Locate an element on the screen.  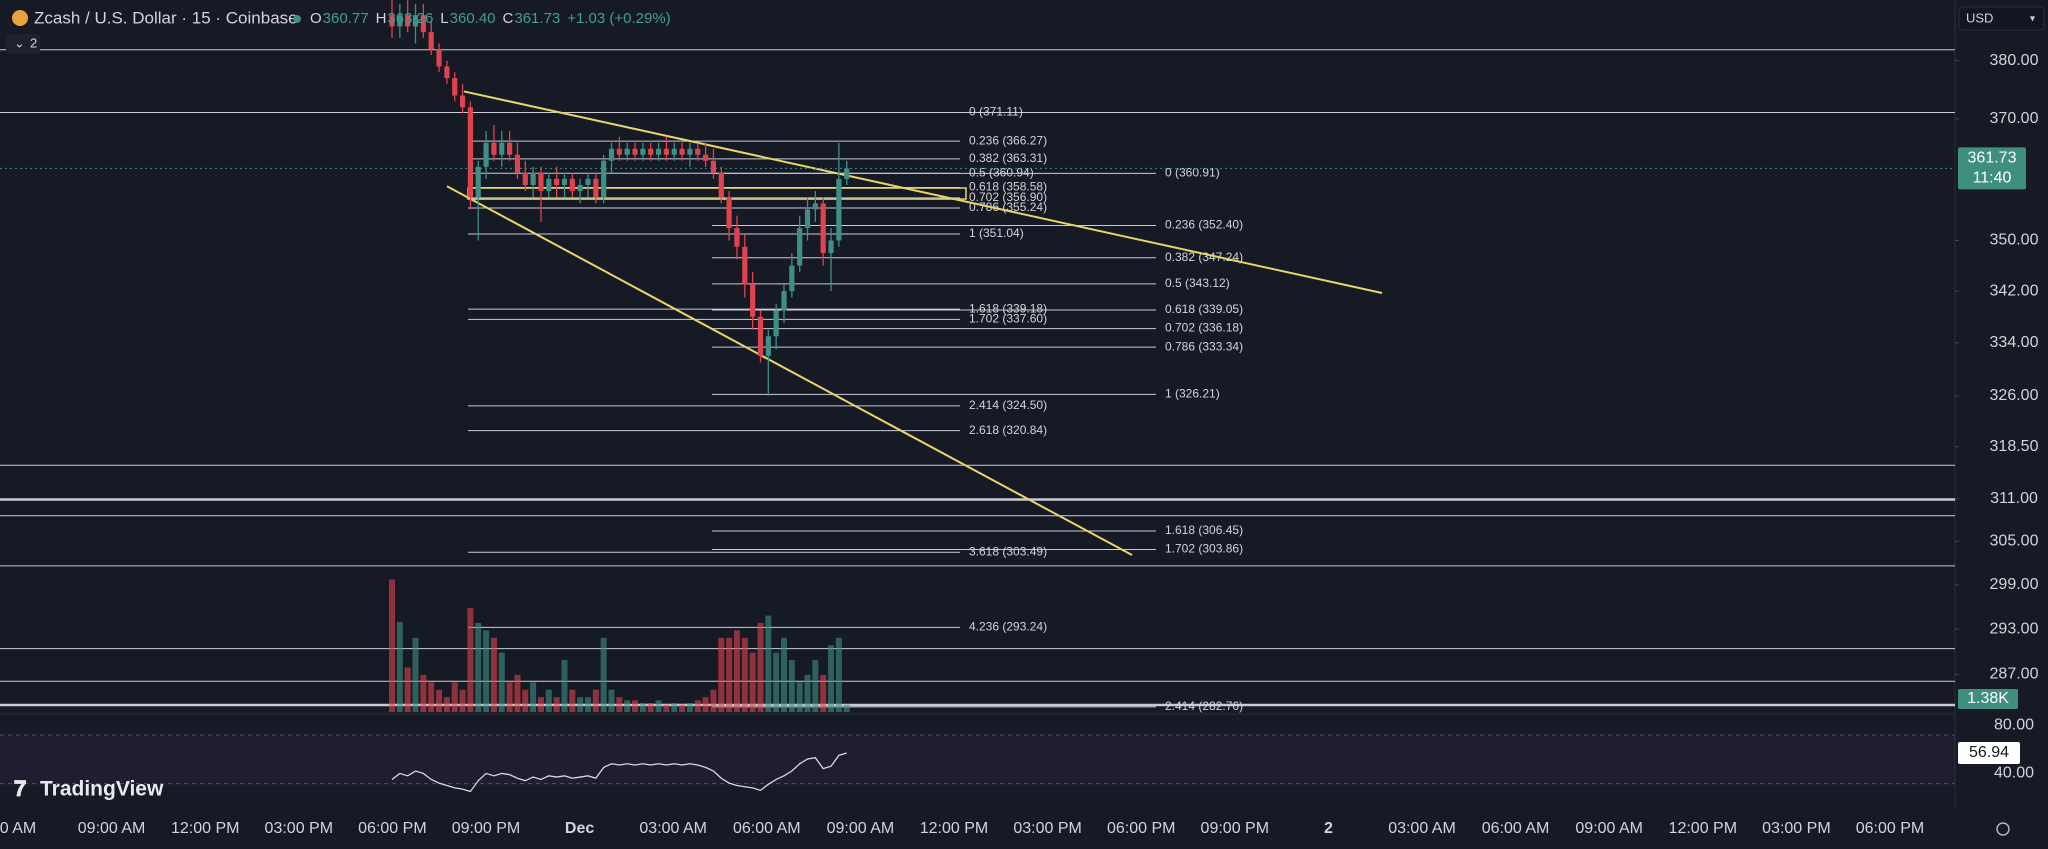
fib-label: 1.702 (303.86) is located at coordinates (1204, 549).